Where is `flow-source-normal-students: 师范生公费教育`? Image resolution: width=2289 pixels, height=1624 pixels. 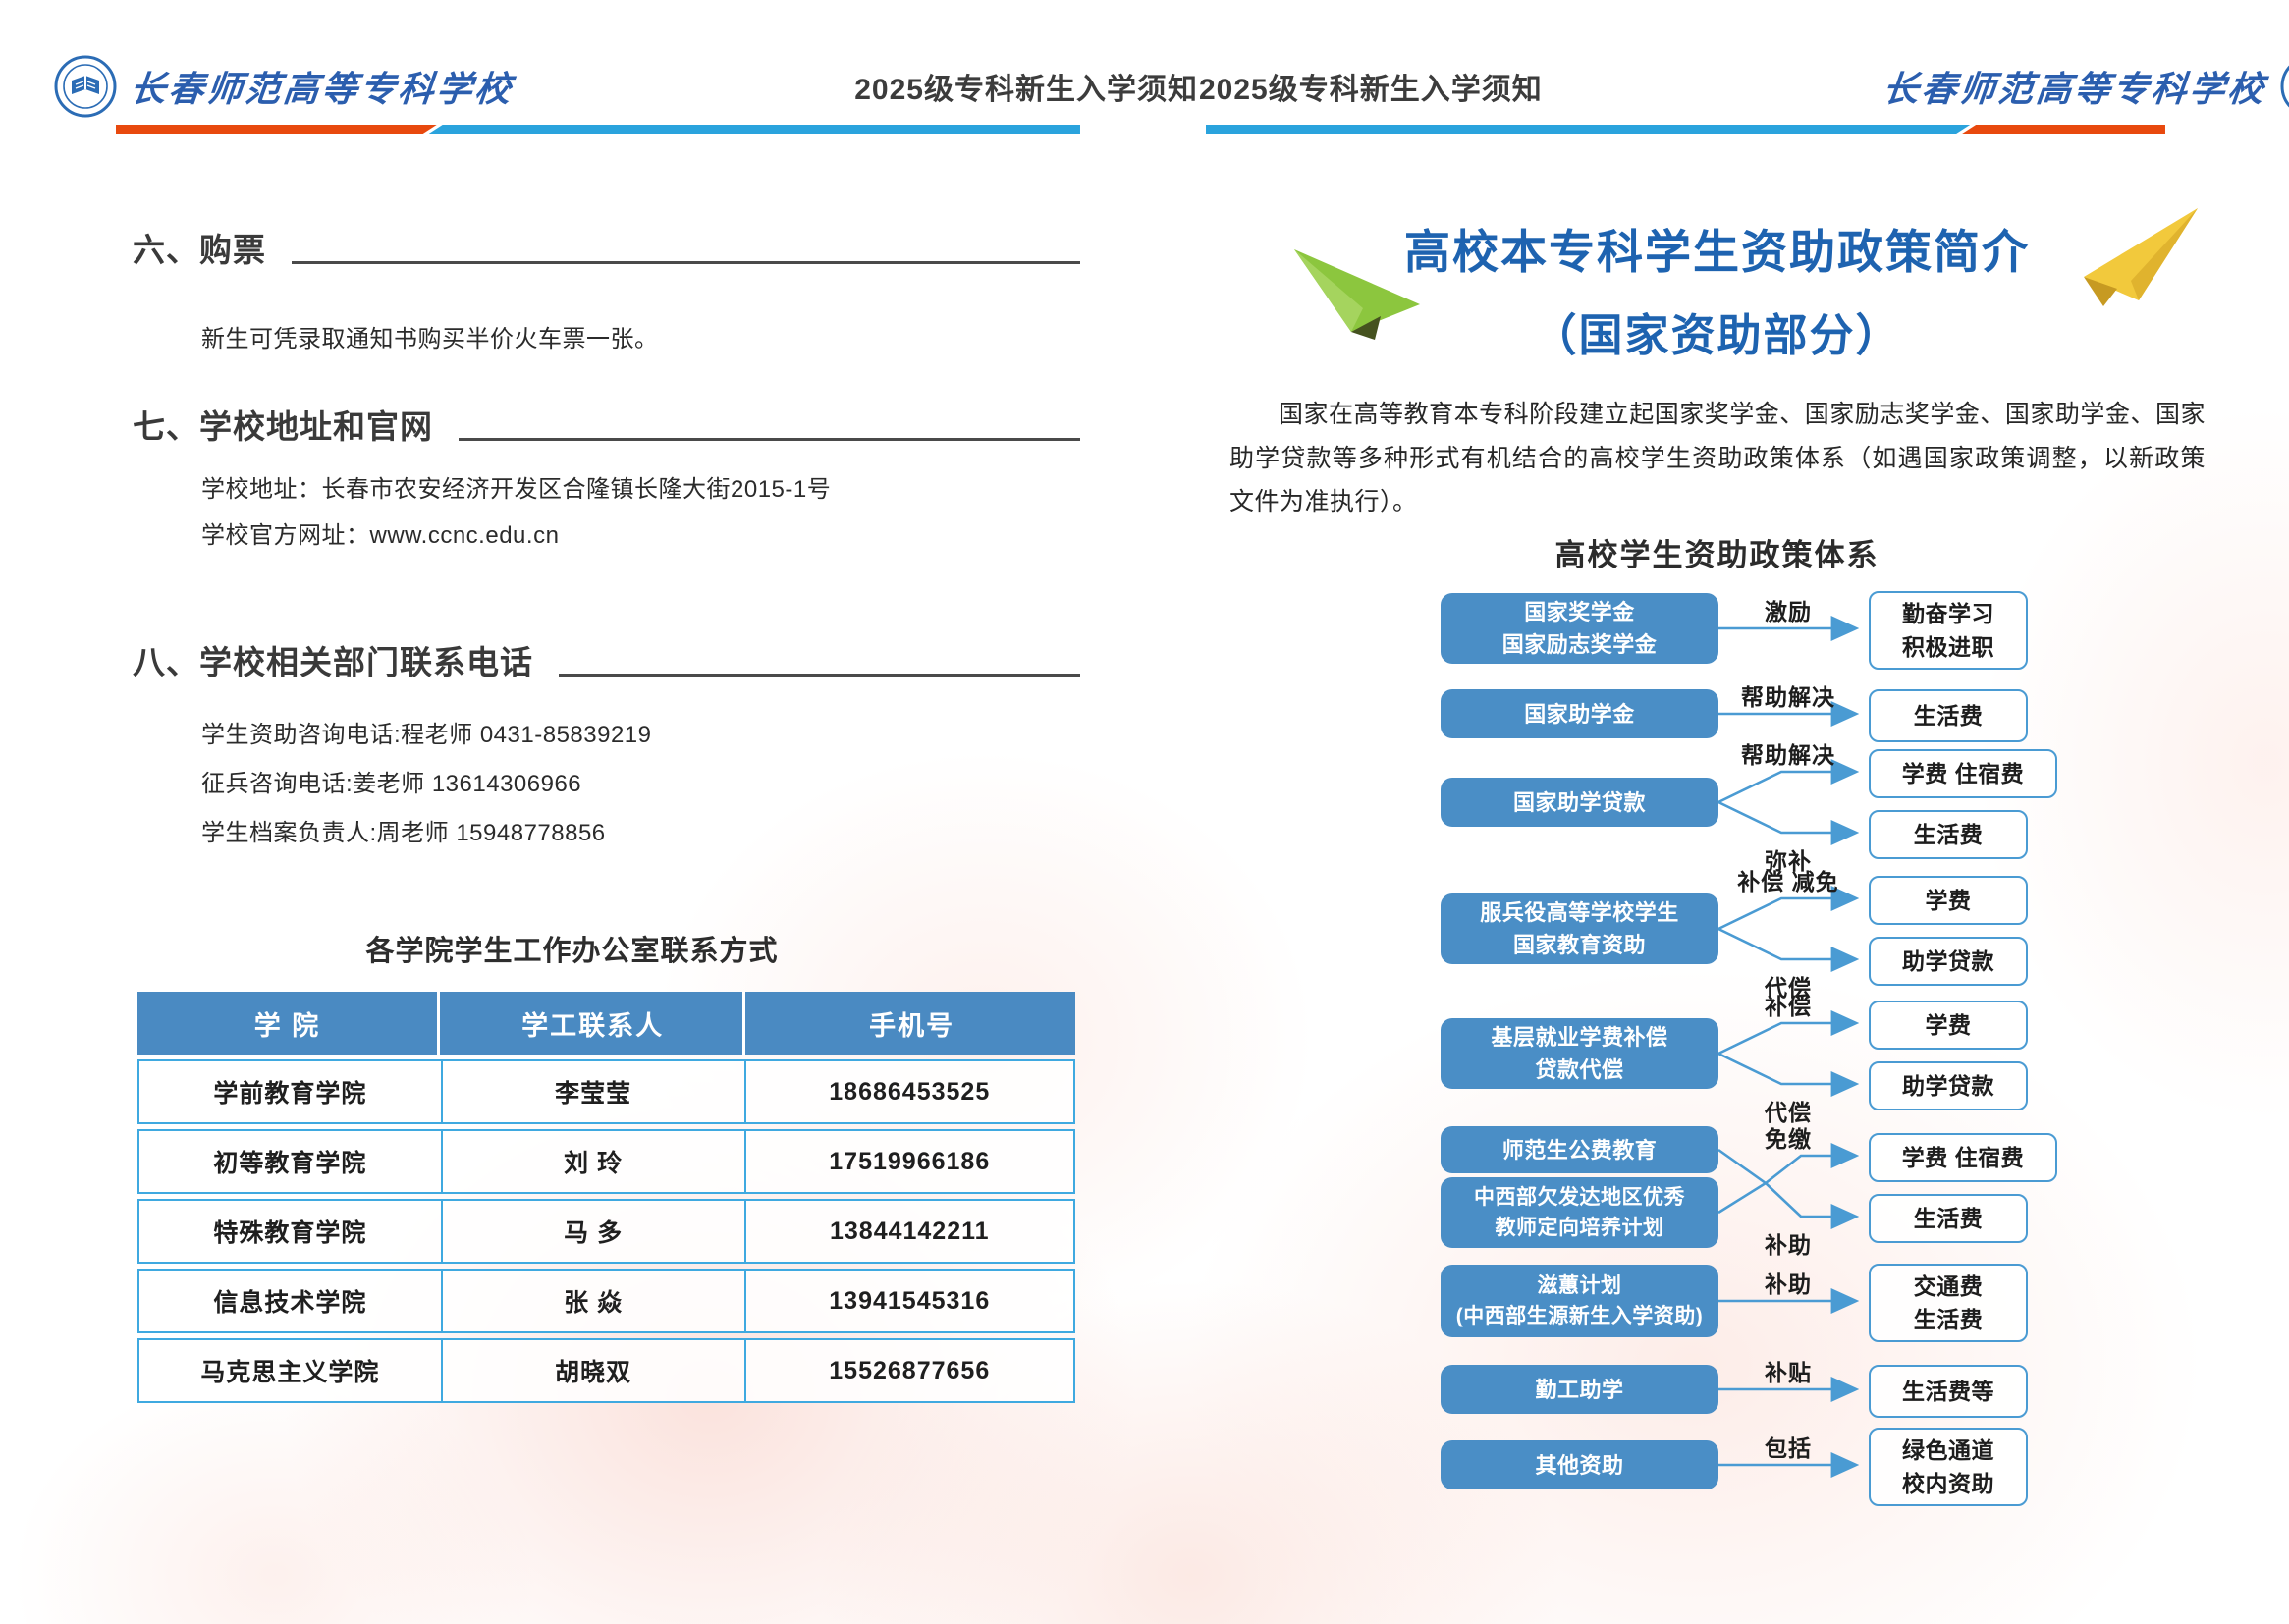
flow-source-normal-students: 师范生公费教育 is located at coordinates (1579, 1149).